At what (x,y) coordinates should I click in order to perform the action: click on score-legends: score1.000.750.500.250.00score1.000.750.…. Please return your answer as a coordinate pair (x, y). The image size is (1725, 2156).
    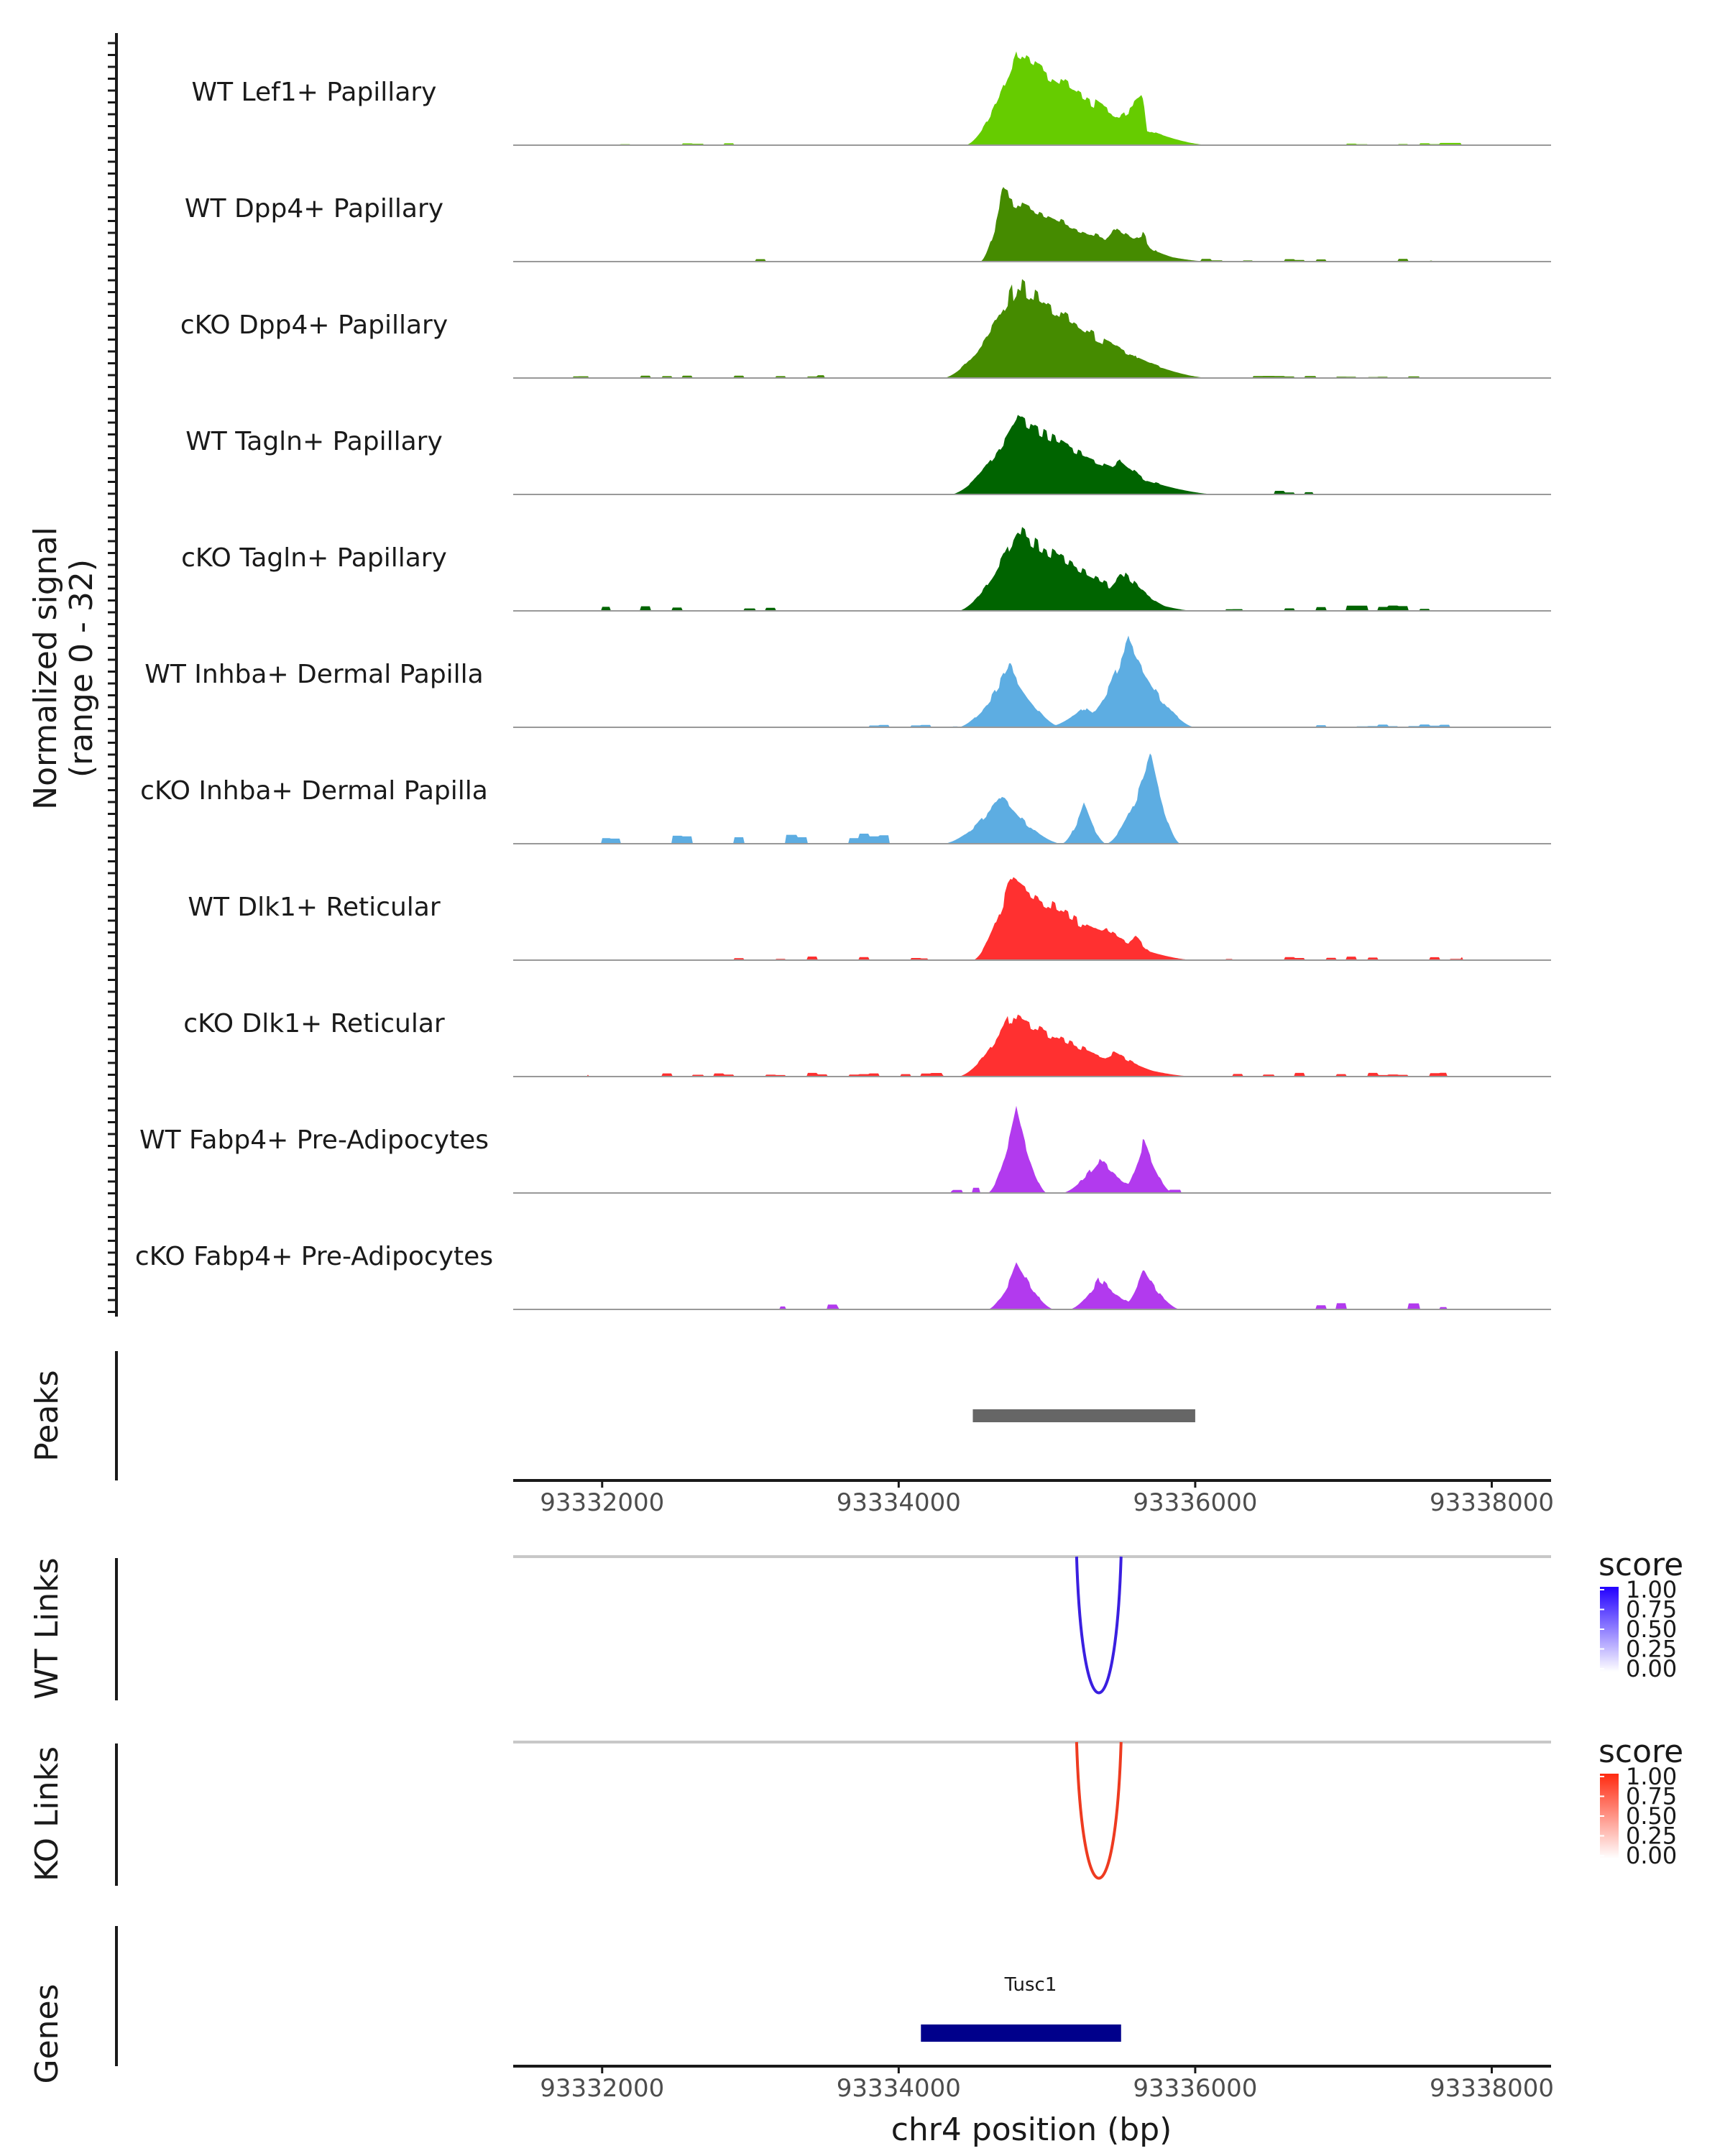
    Looking at the image, I should click on (1640, 1708).